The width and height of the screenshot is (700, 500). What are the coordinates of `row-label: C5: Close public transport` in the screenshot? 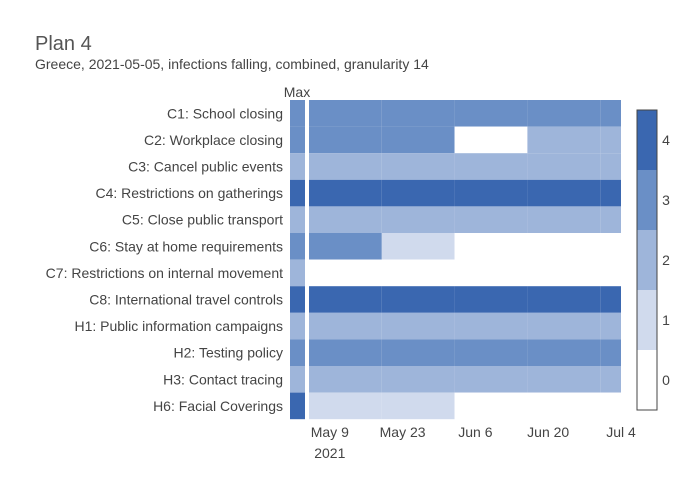 It's located at (202, 220).